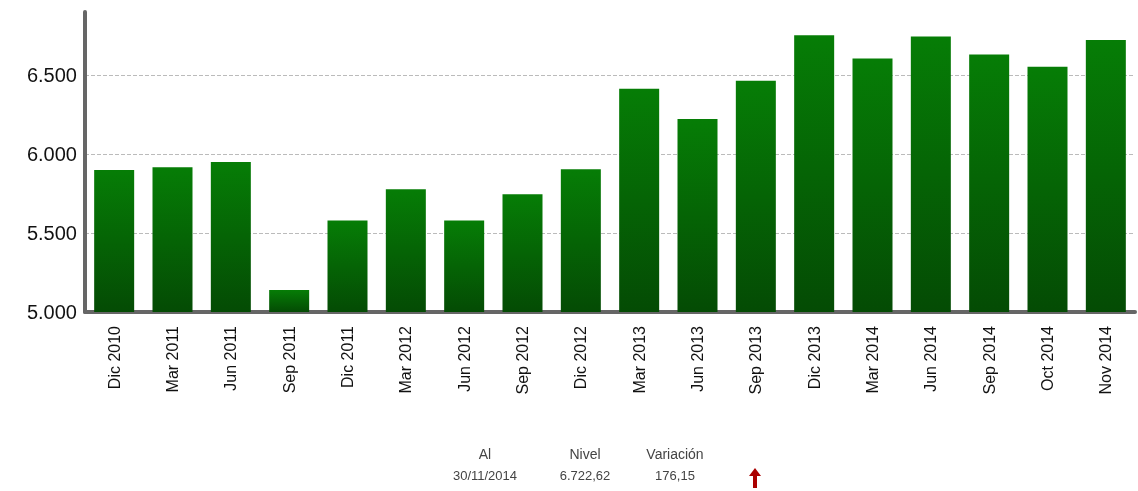  What do you see at coordinates (585, 454) in the screenshot?
I see `text: Nivel` at bounding box center [585, 454].